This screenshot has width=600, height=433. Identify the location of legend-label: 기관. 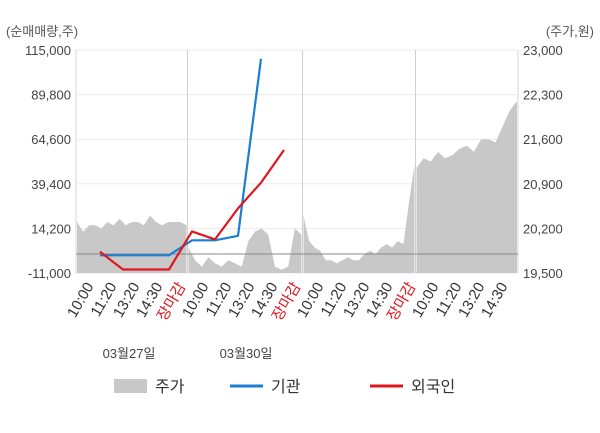
(286, 387).